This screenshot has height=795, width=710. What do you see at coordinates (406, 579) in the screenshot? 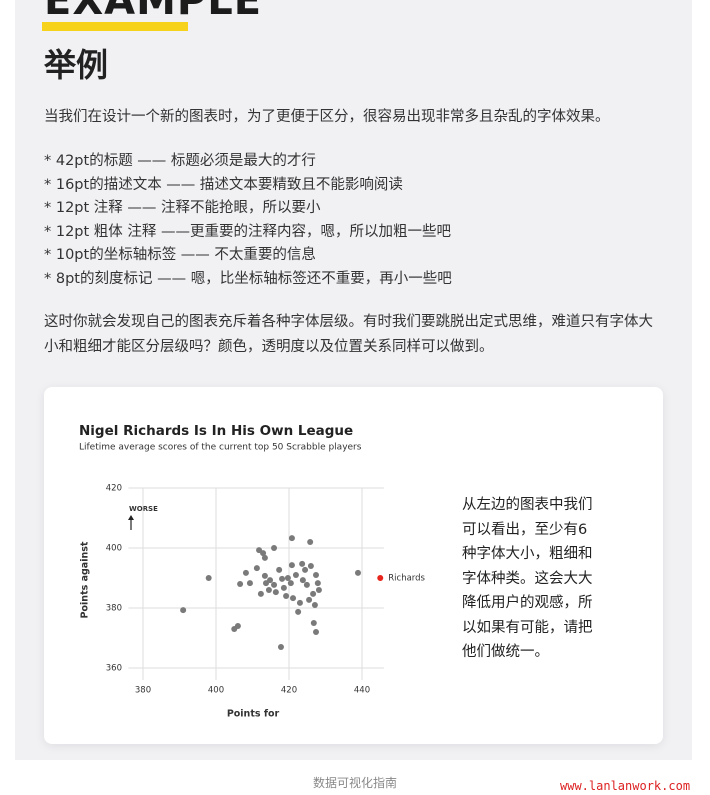
I see `point-label: Richards` at bounding box center [406, 579].